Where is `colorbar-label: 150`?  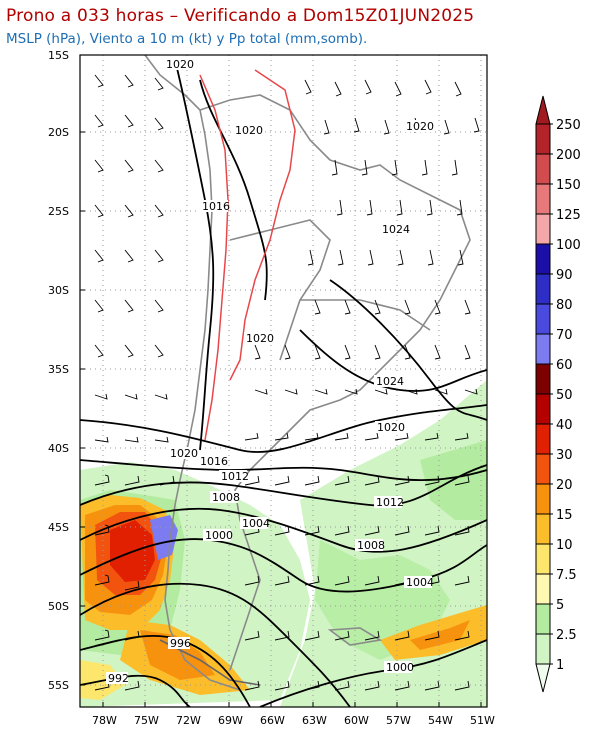
colorbar-label: 150 is located at coordinates (568, 185).